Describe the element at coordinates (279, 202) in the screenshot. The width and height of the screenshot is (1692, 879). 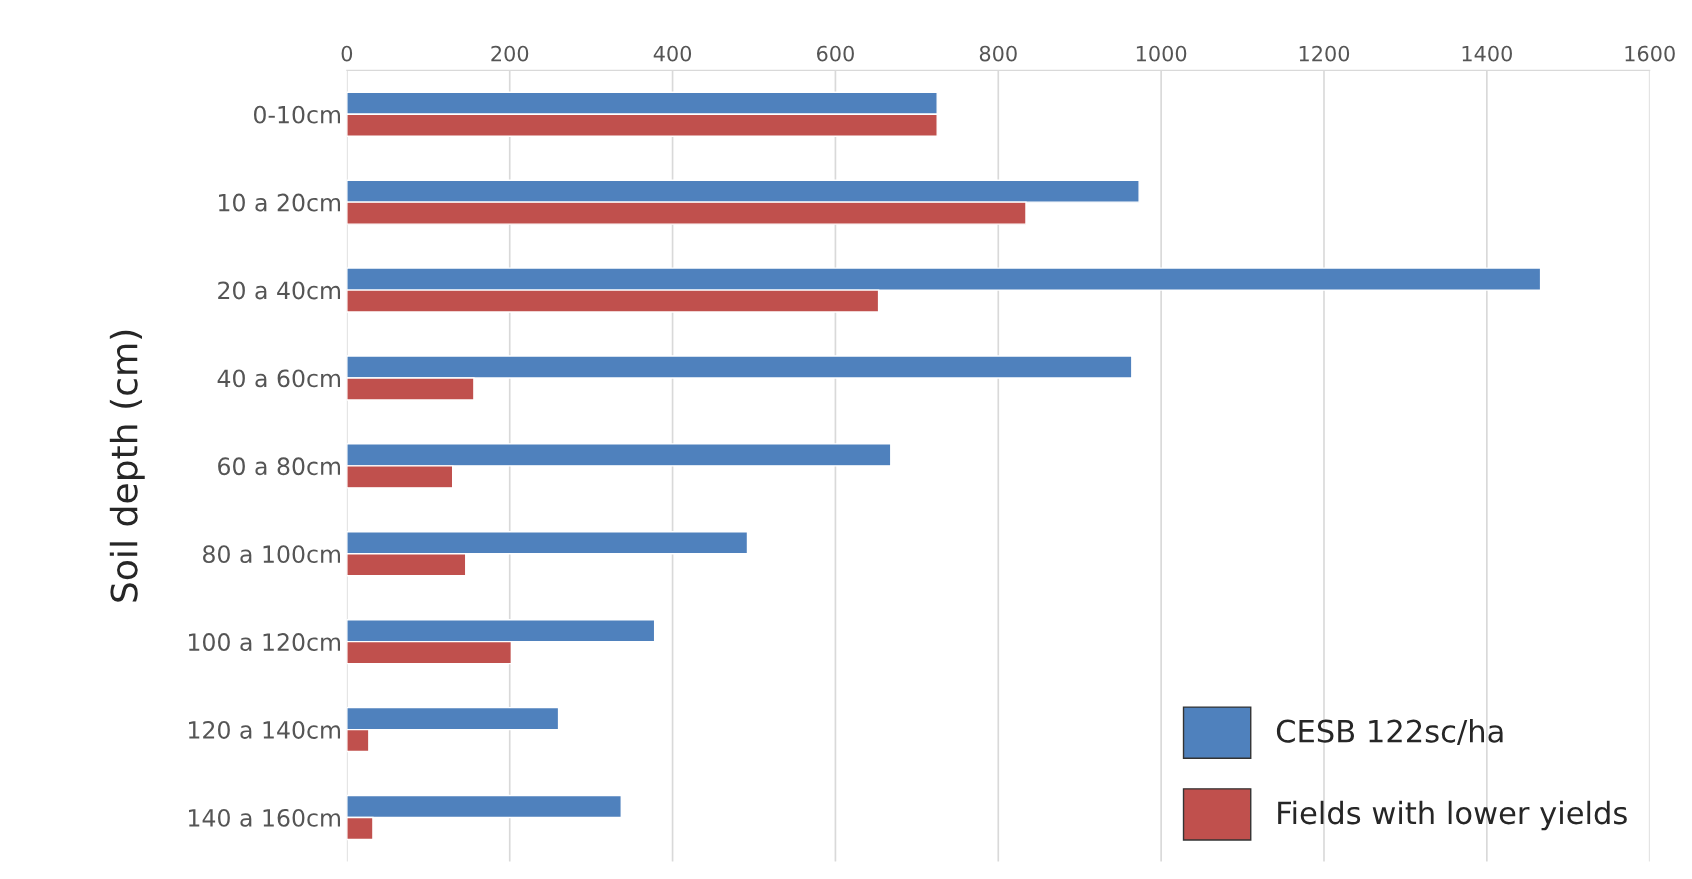
I see `y-tick-label: 10 a 20cm` at that location.